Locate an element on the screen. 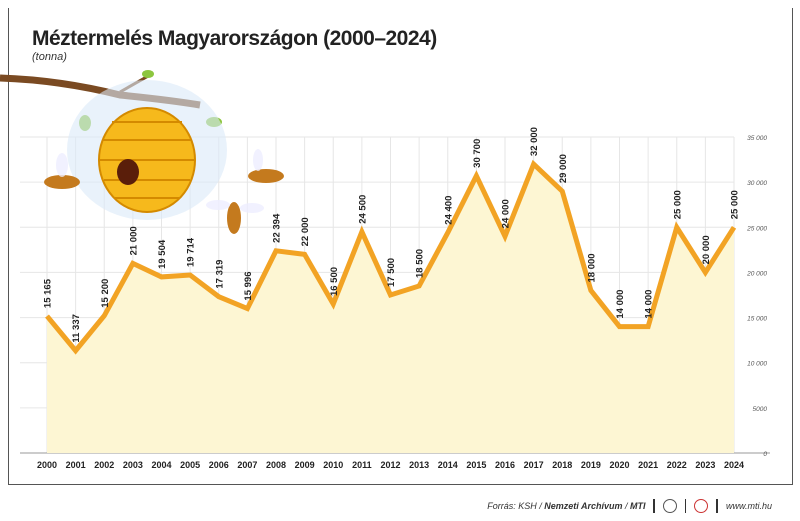 This screenshot has height=521, width=800. source-mti: MTI is located at coordinates (637, 506).